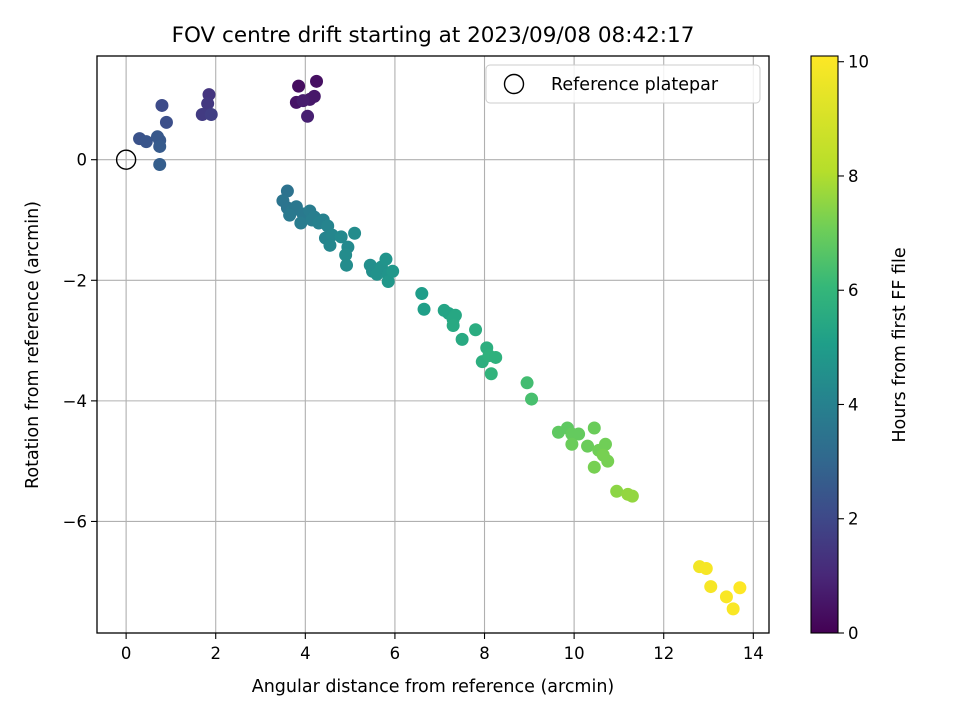  I want to click on colorbar-frame, so click(824, 344).